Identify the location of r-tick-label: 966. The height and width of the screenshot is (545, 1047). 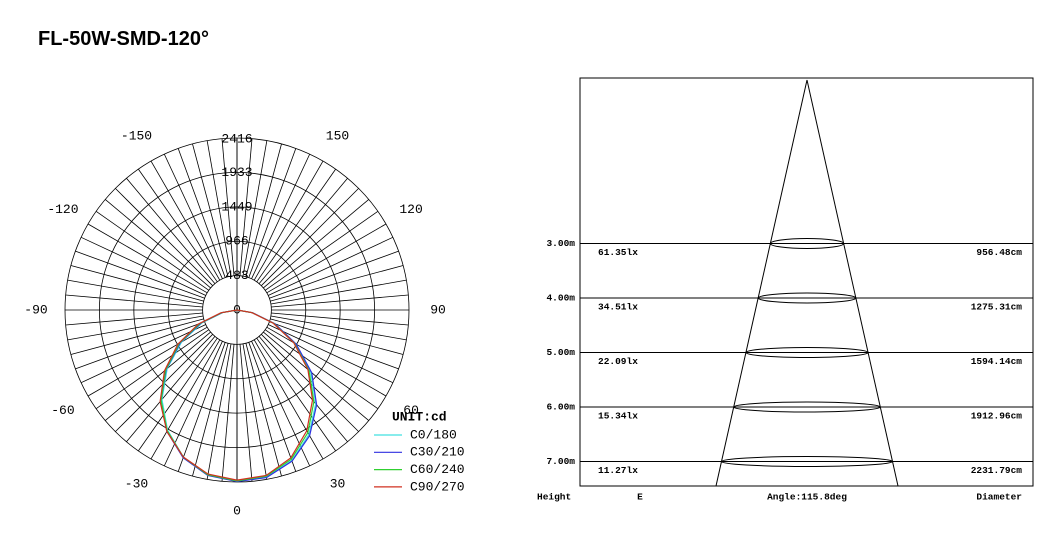
(236, 241).